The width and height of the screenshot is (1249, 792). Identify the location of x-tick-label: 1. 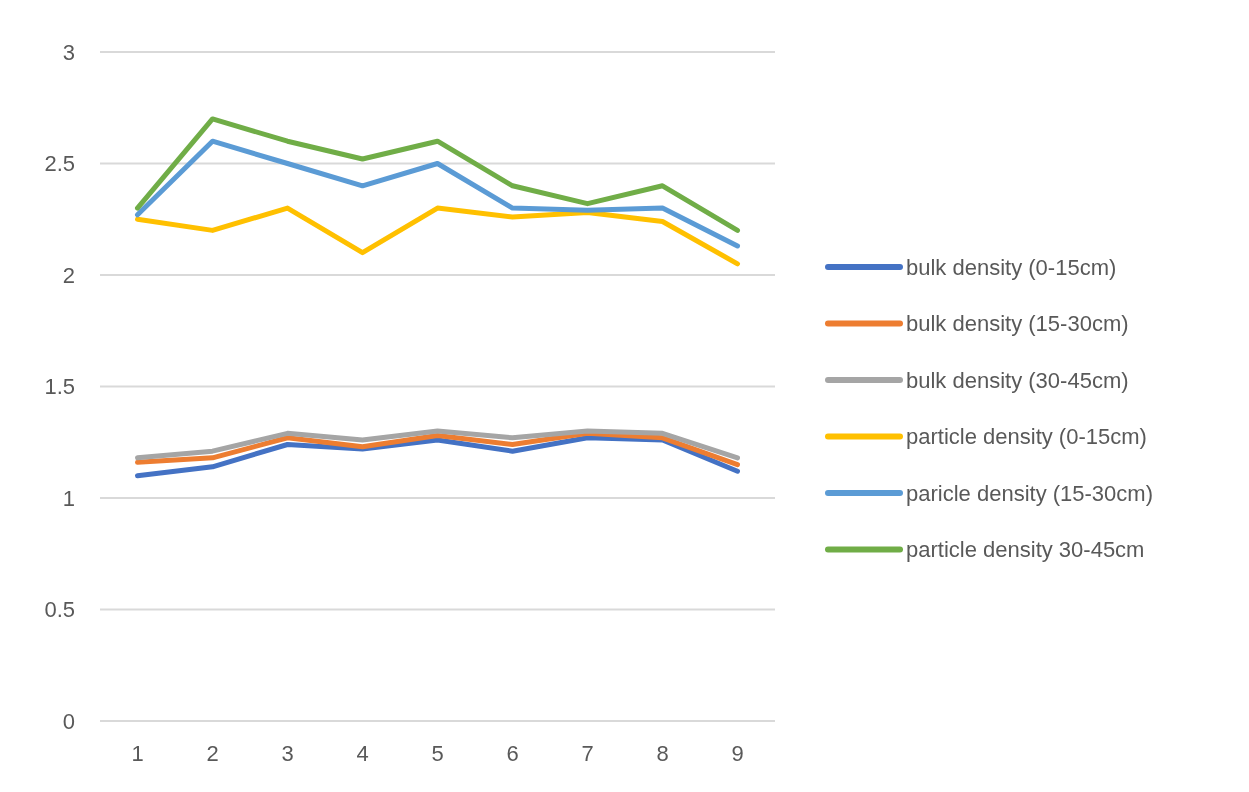
(137, 753).